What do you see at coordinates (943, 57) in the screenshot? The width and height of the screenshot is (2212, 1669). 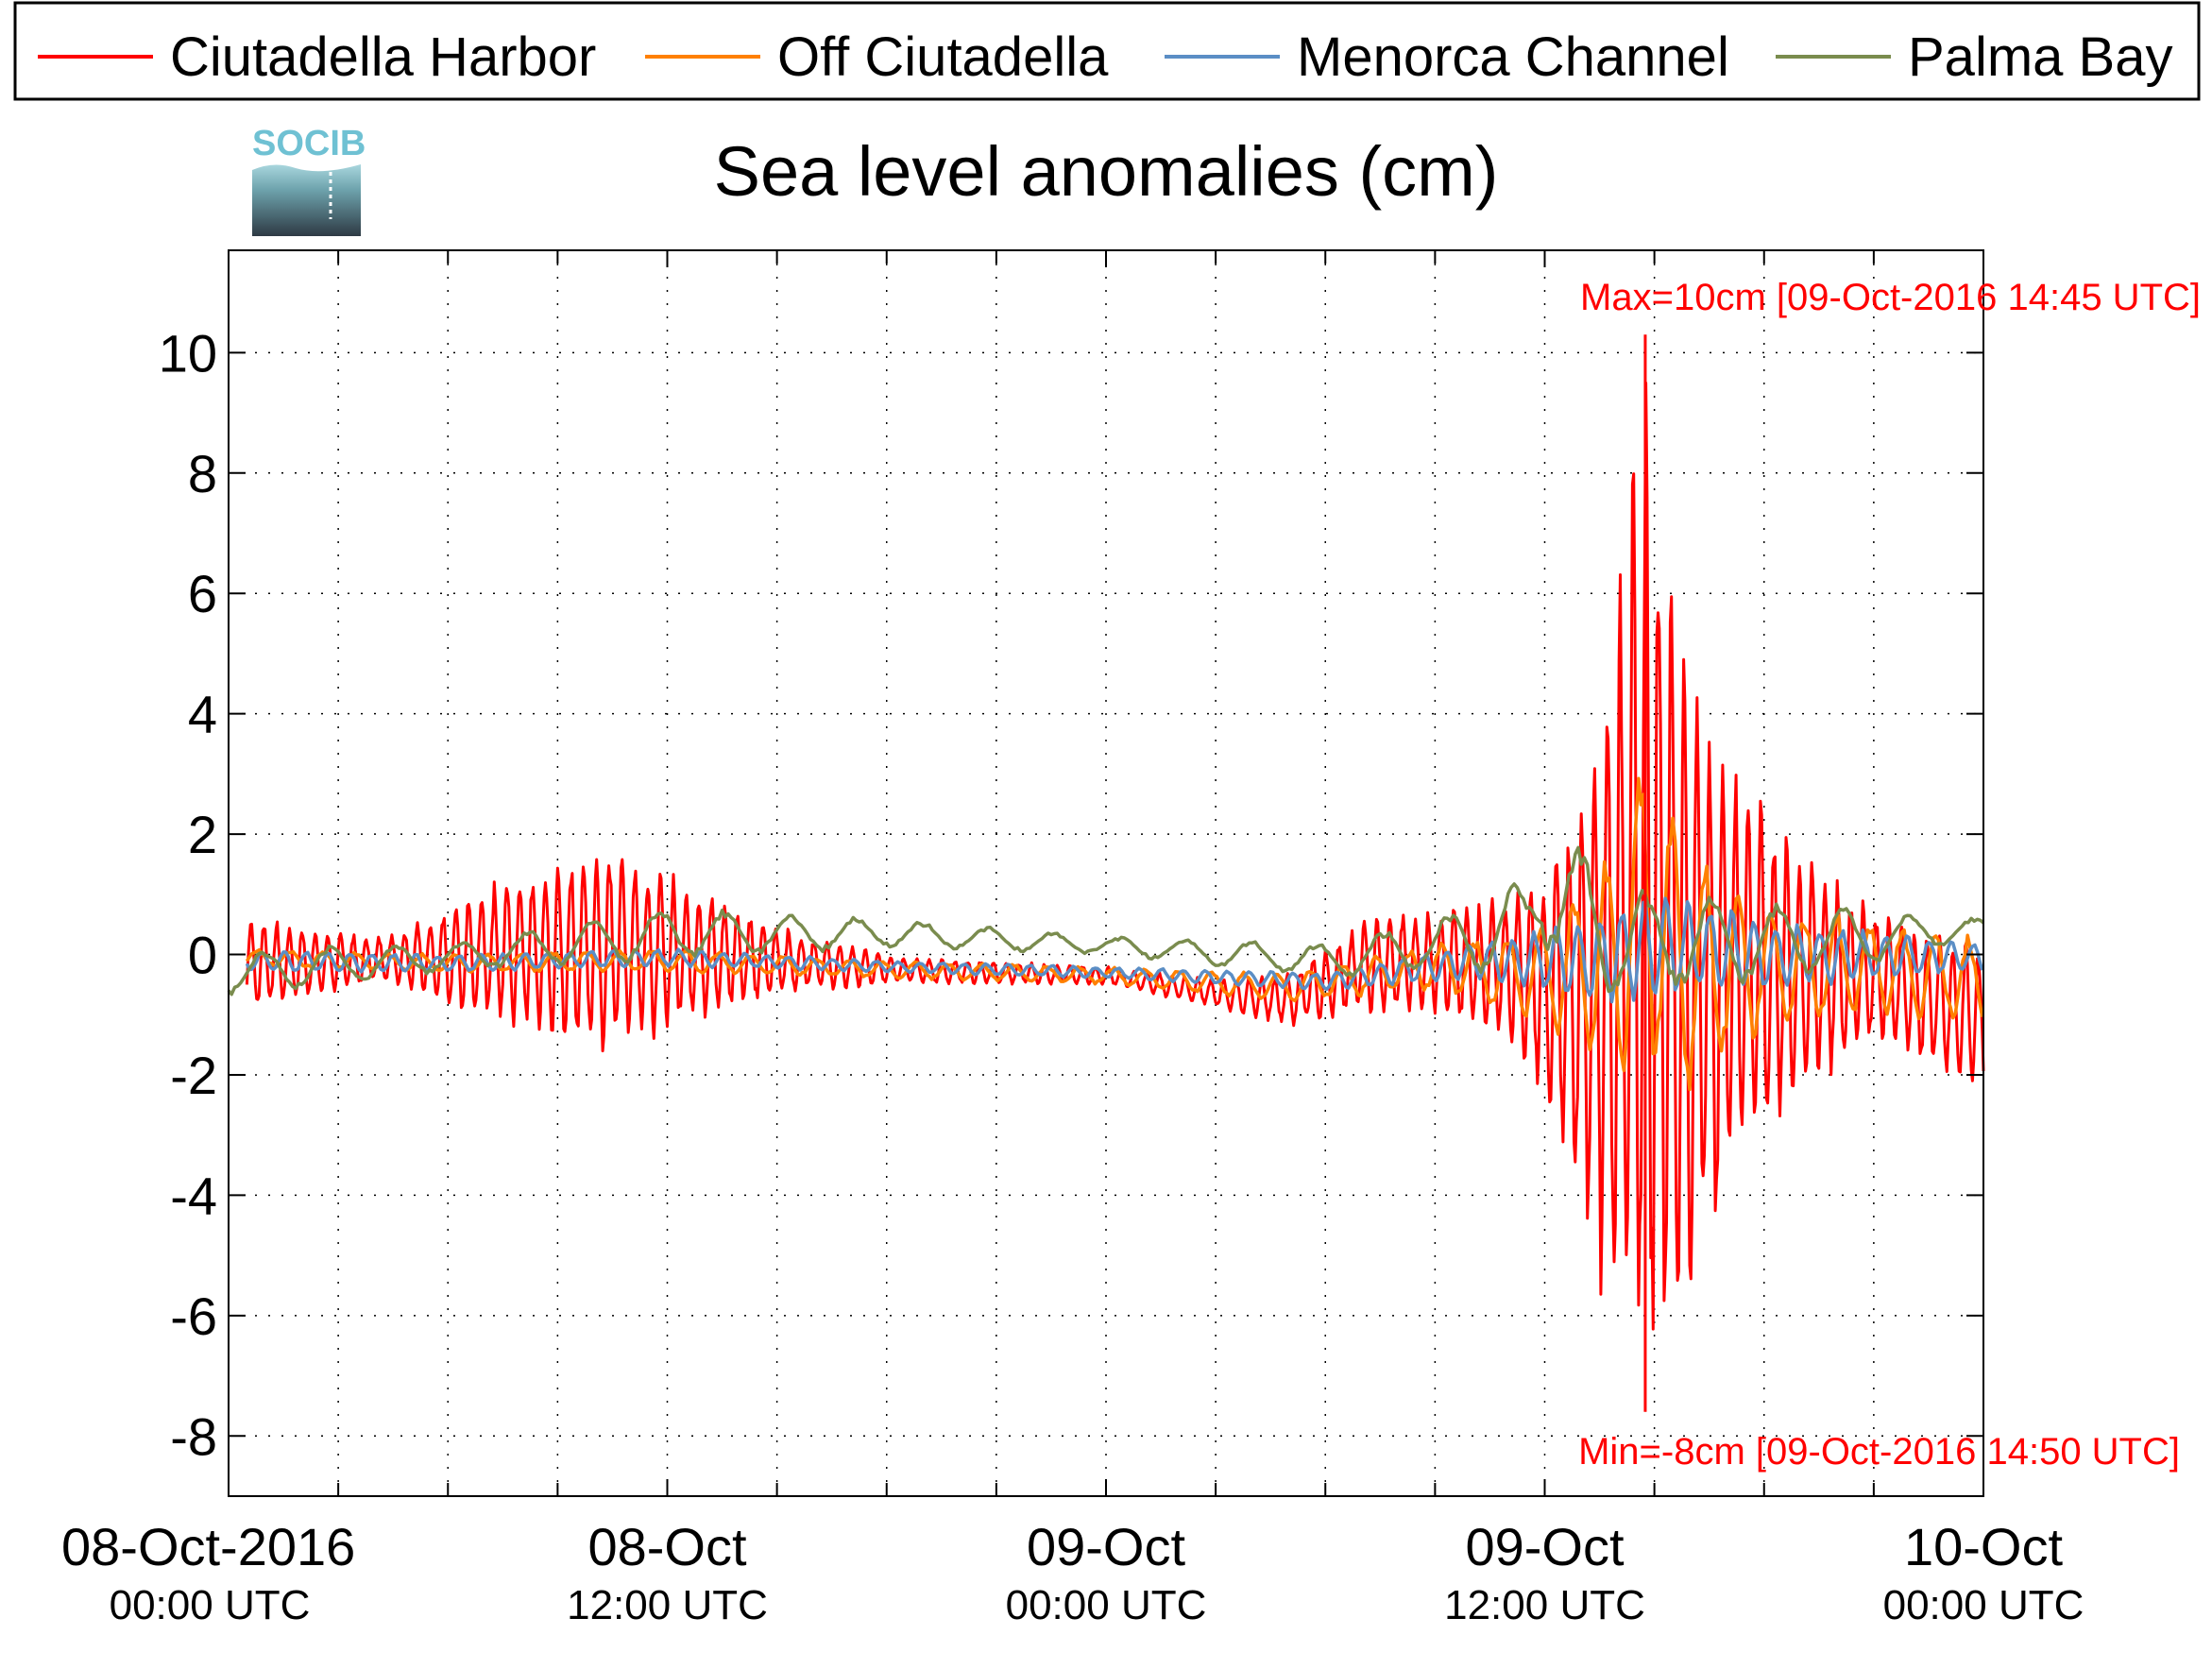 I see `legend-label-off-ciutadella: Off Ciutadella` at bounding box center [943, 57].